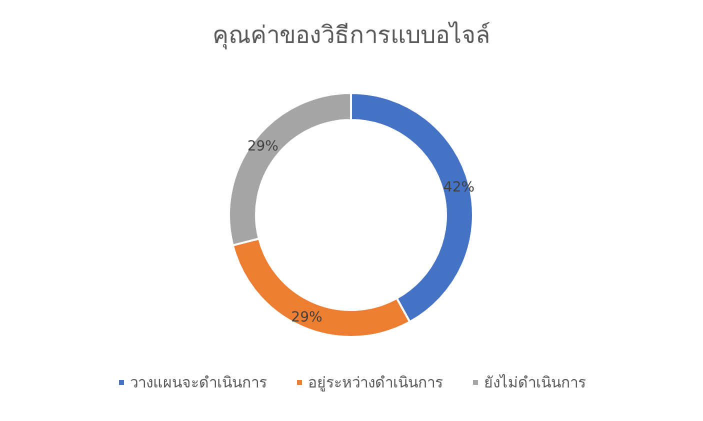 The width and height of the screenshot is (703, 421). I want to click on data-label: 29%, so click(306, 317).